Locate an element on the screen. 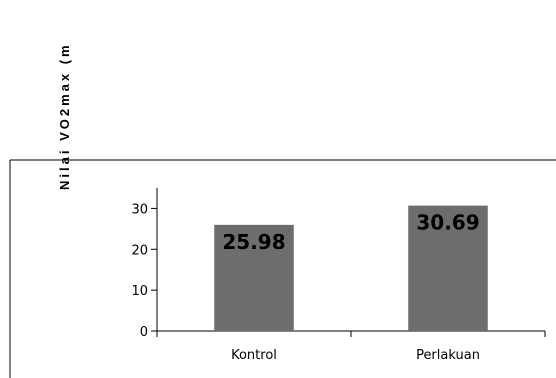  y-tick-label: 30 is located at coordinates (139, 209).